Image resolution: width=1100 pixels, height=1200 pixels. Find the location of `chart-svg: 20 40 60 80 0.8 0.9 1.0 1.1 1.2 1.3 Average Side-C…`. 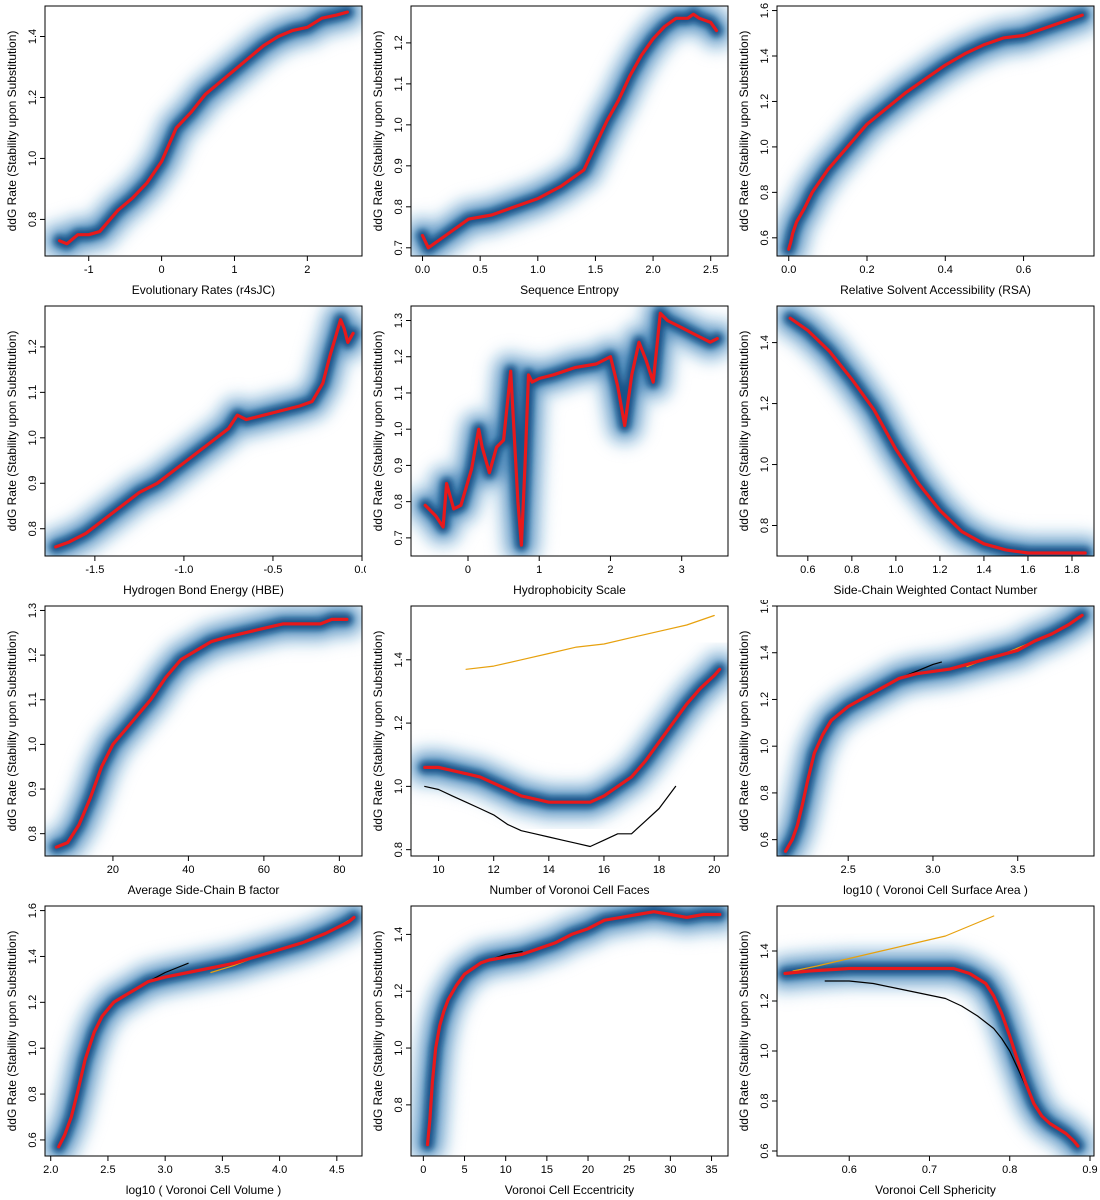

chart-svg: 20 40 60 80 0.8 0.9 1.0 1.1 1.2 1.3 Average Side-C… is located at coordinates (184, 750).